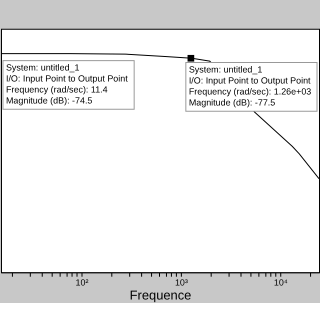 Image resolution: width=320 pixels, height=320 pixels. What do you see at coordinates (67, 84) in the screenshot?
I see `annotation: System: untitled_1 I/O: Input Point to Output Point Frequency (rad/sec): 11.4 Magnitude (dB): -74.5` at bounding box center [67, 84].